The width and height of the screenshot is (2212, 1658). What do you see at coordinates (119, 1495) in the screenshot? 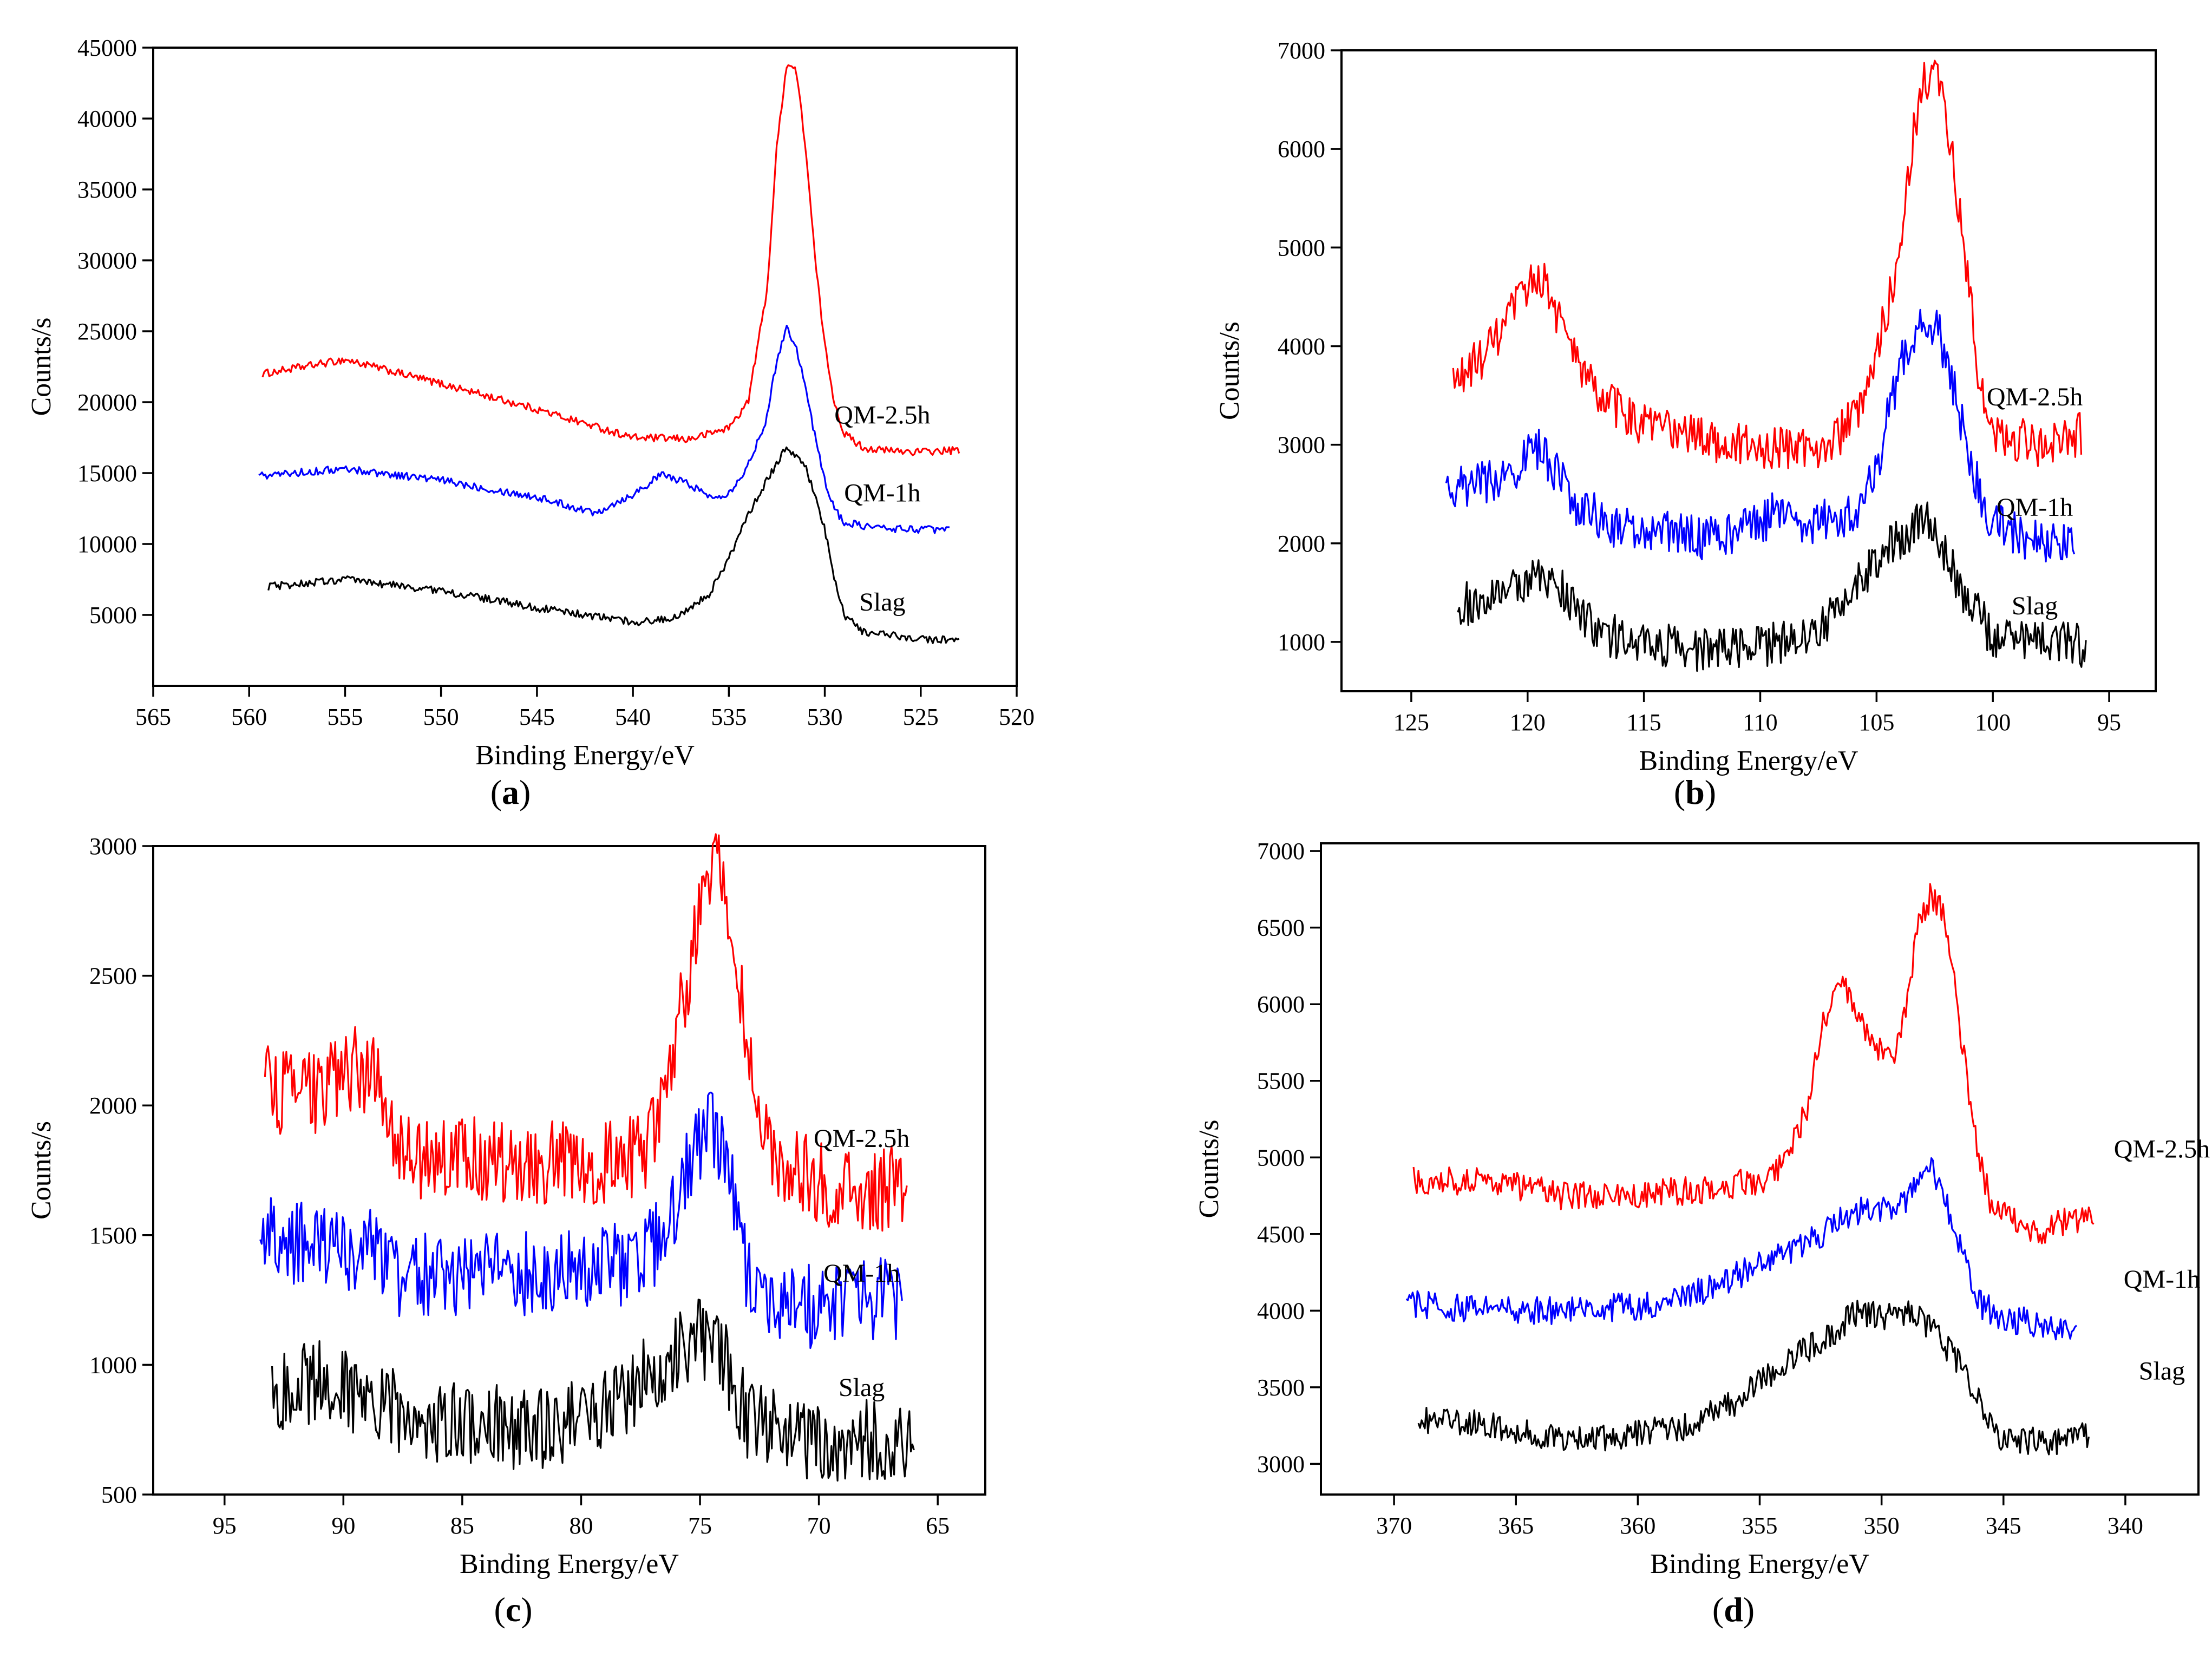
I see `y-tick-label: 500` at bounding box center [119, 1495].